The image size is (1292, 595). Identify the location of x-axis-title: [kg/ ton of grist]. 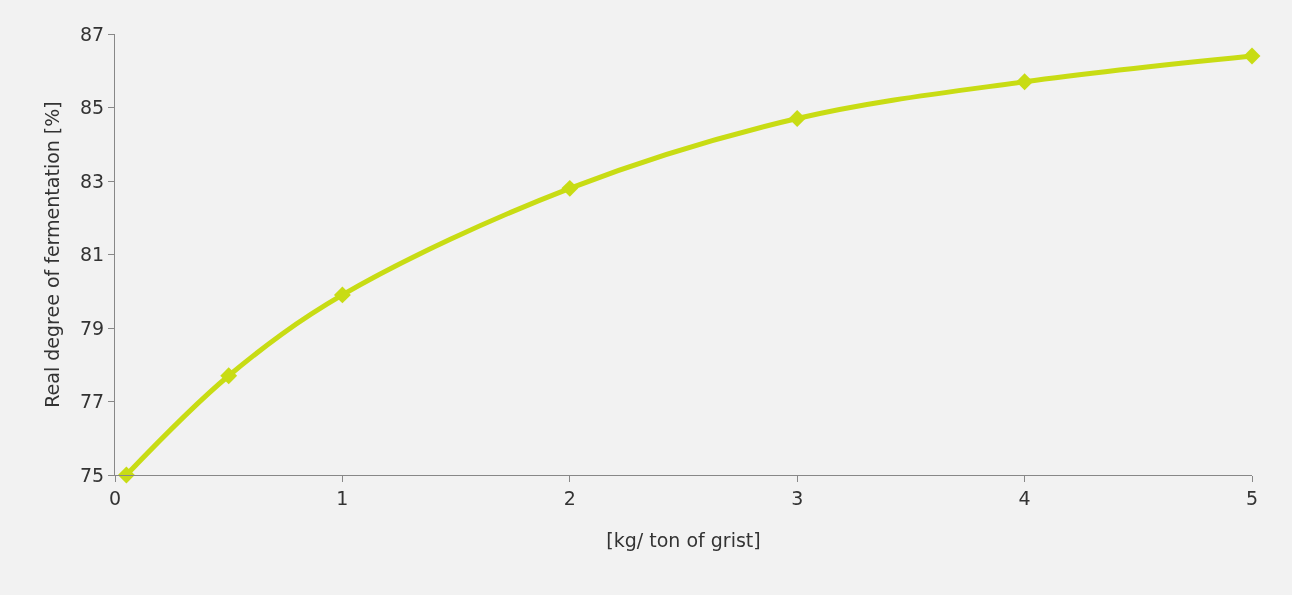
(683, 539).